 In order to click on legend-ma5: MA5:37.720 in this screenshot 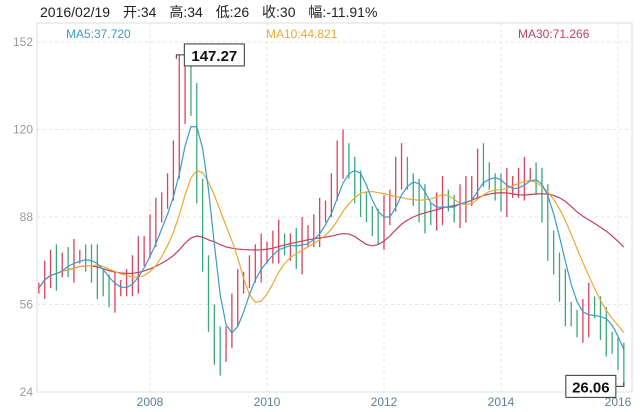, I will do `click(98, 34)`.